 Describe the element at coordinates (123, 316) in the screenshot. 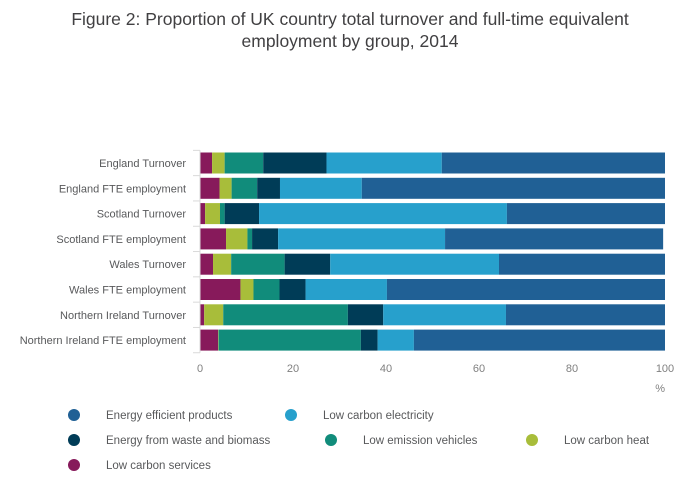

I see `category-label-6: Northern Ireland Turnover` at that location.